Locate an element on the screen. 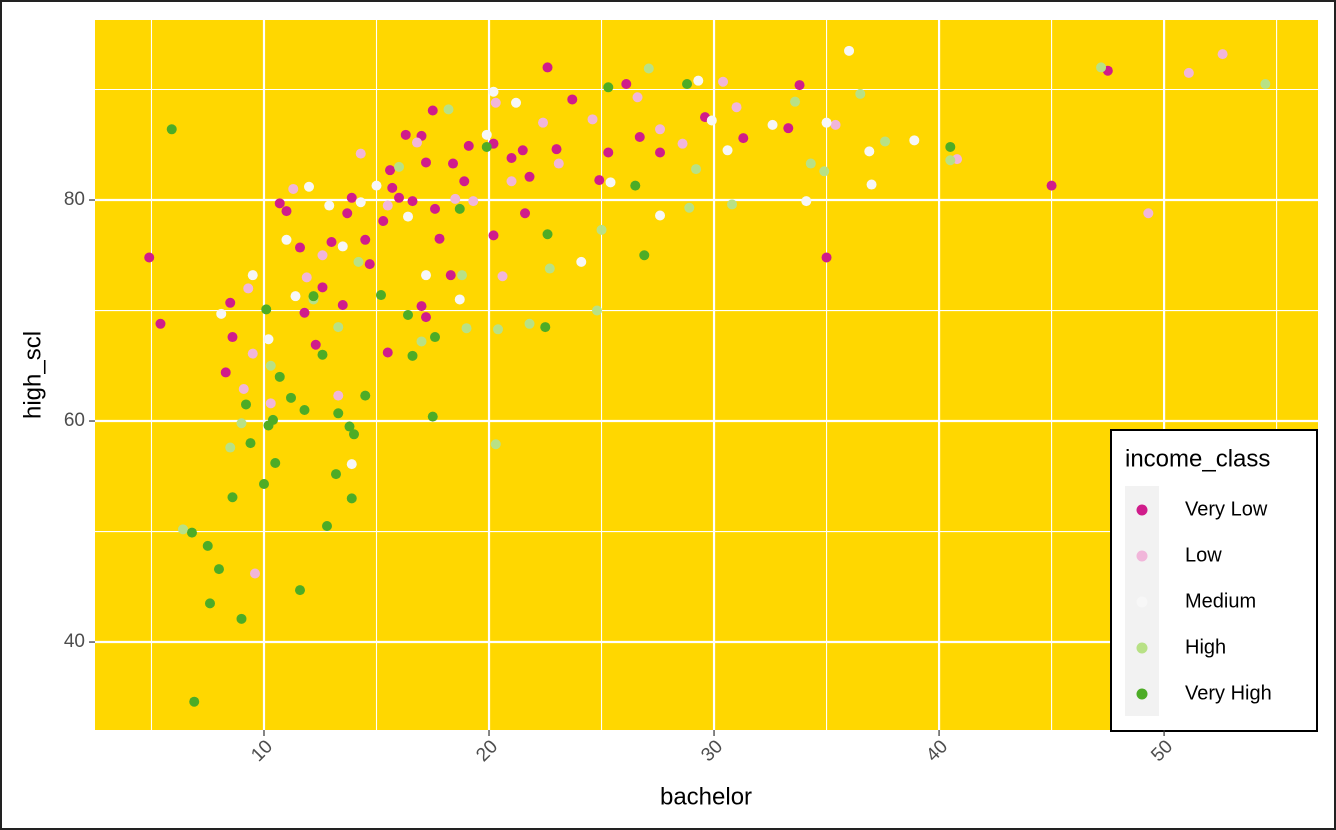 The height and width of the screenshot is (830, 1336). legend-label: Medium is located at coordinates (1220, 601).